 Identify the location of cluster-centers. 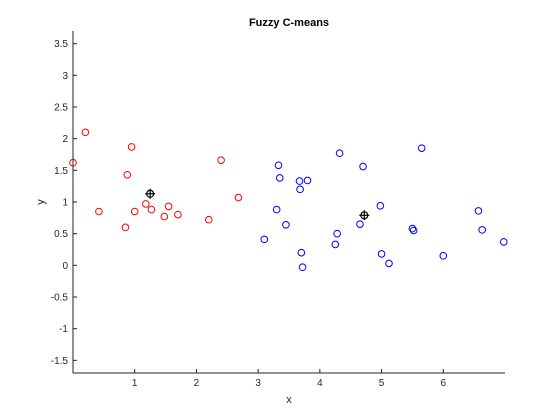
(257, 204).